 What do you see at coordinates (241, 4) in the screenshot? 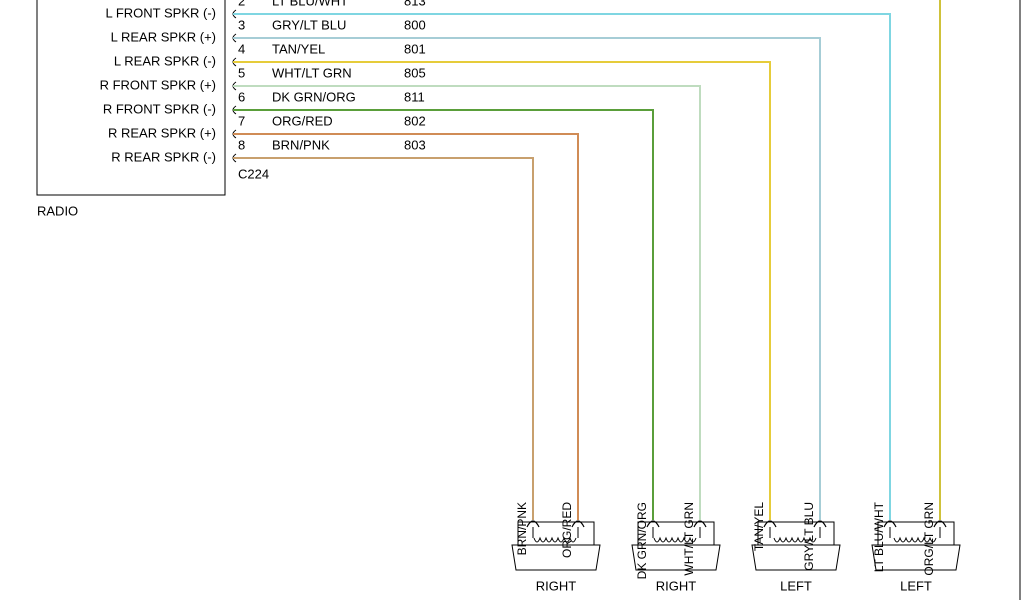
I see `pin-number: 2` at bounding box center [241, 4].